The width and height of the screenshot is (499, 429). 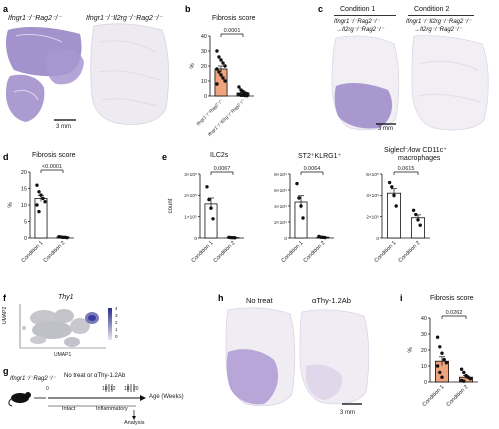 What do you see at coordinates (260, 357) in the screenshot?
I see `lung-section-no-treat` at bounding box center [260, 357].